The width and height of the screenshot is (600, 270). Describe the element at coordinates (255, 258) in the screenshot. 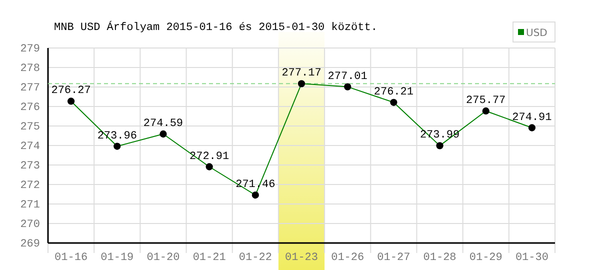

I see `x-tick-label: 01-22` at that location.